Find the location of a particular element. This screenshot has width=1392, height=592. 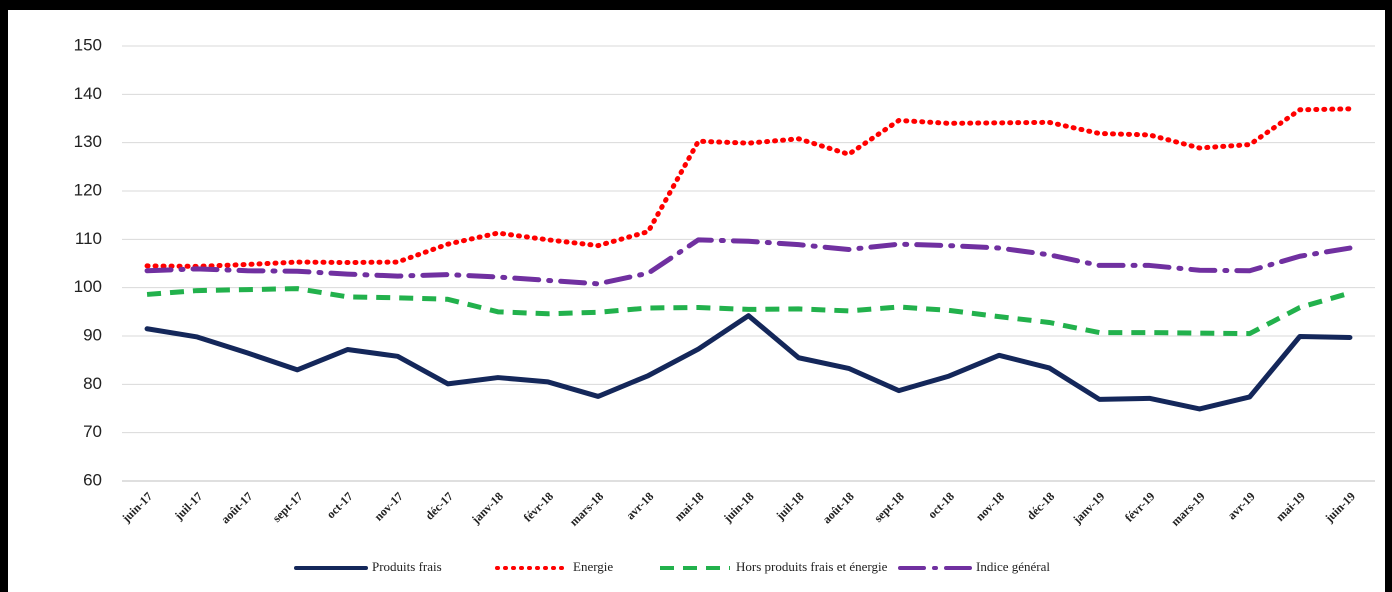

legend-label: Produits frais is located at coordinates (407, 566).